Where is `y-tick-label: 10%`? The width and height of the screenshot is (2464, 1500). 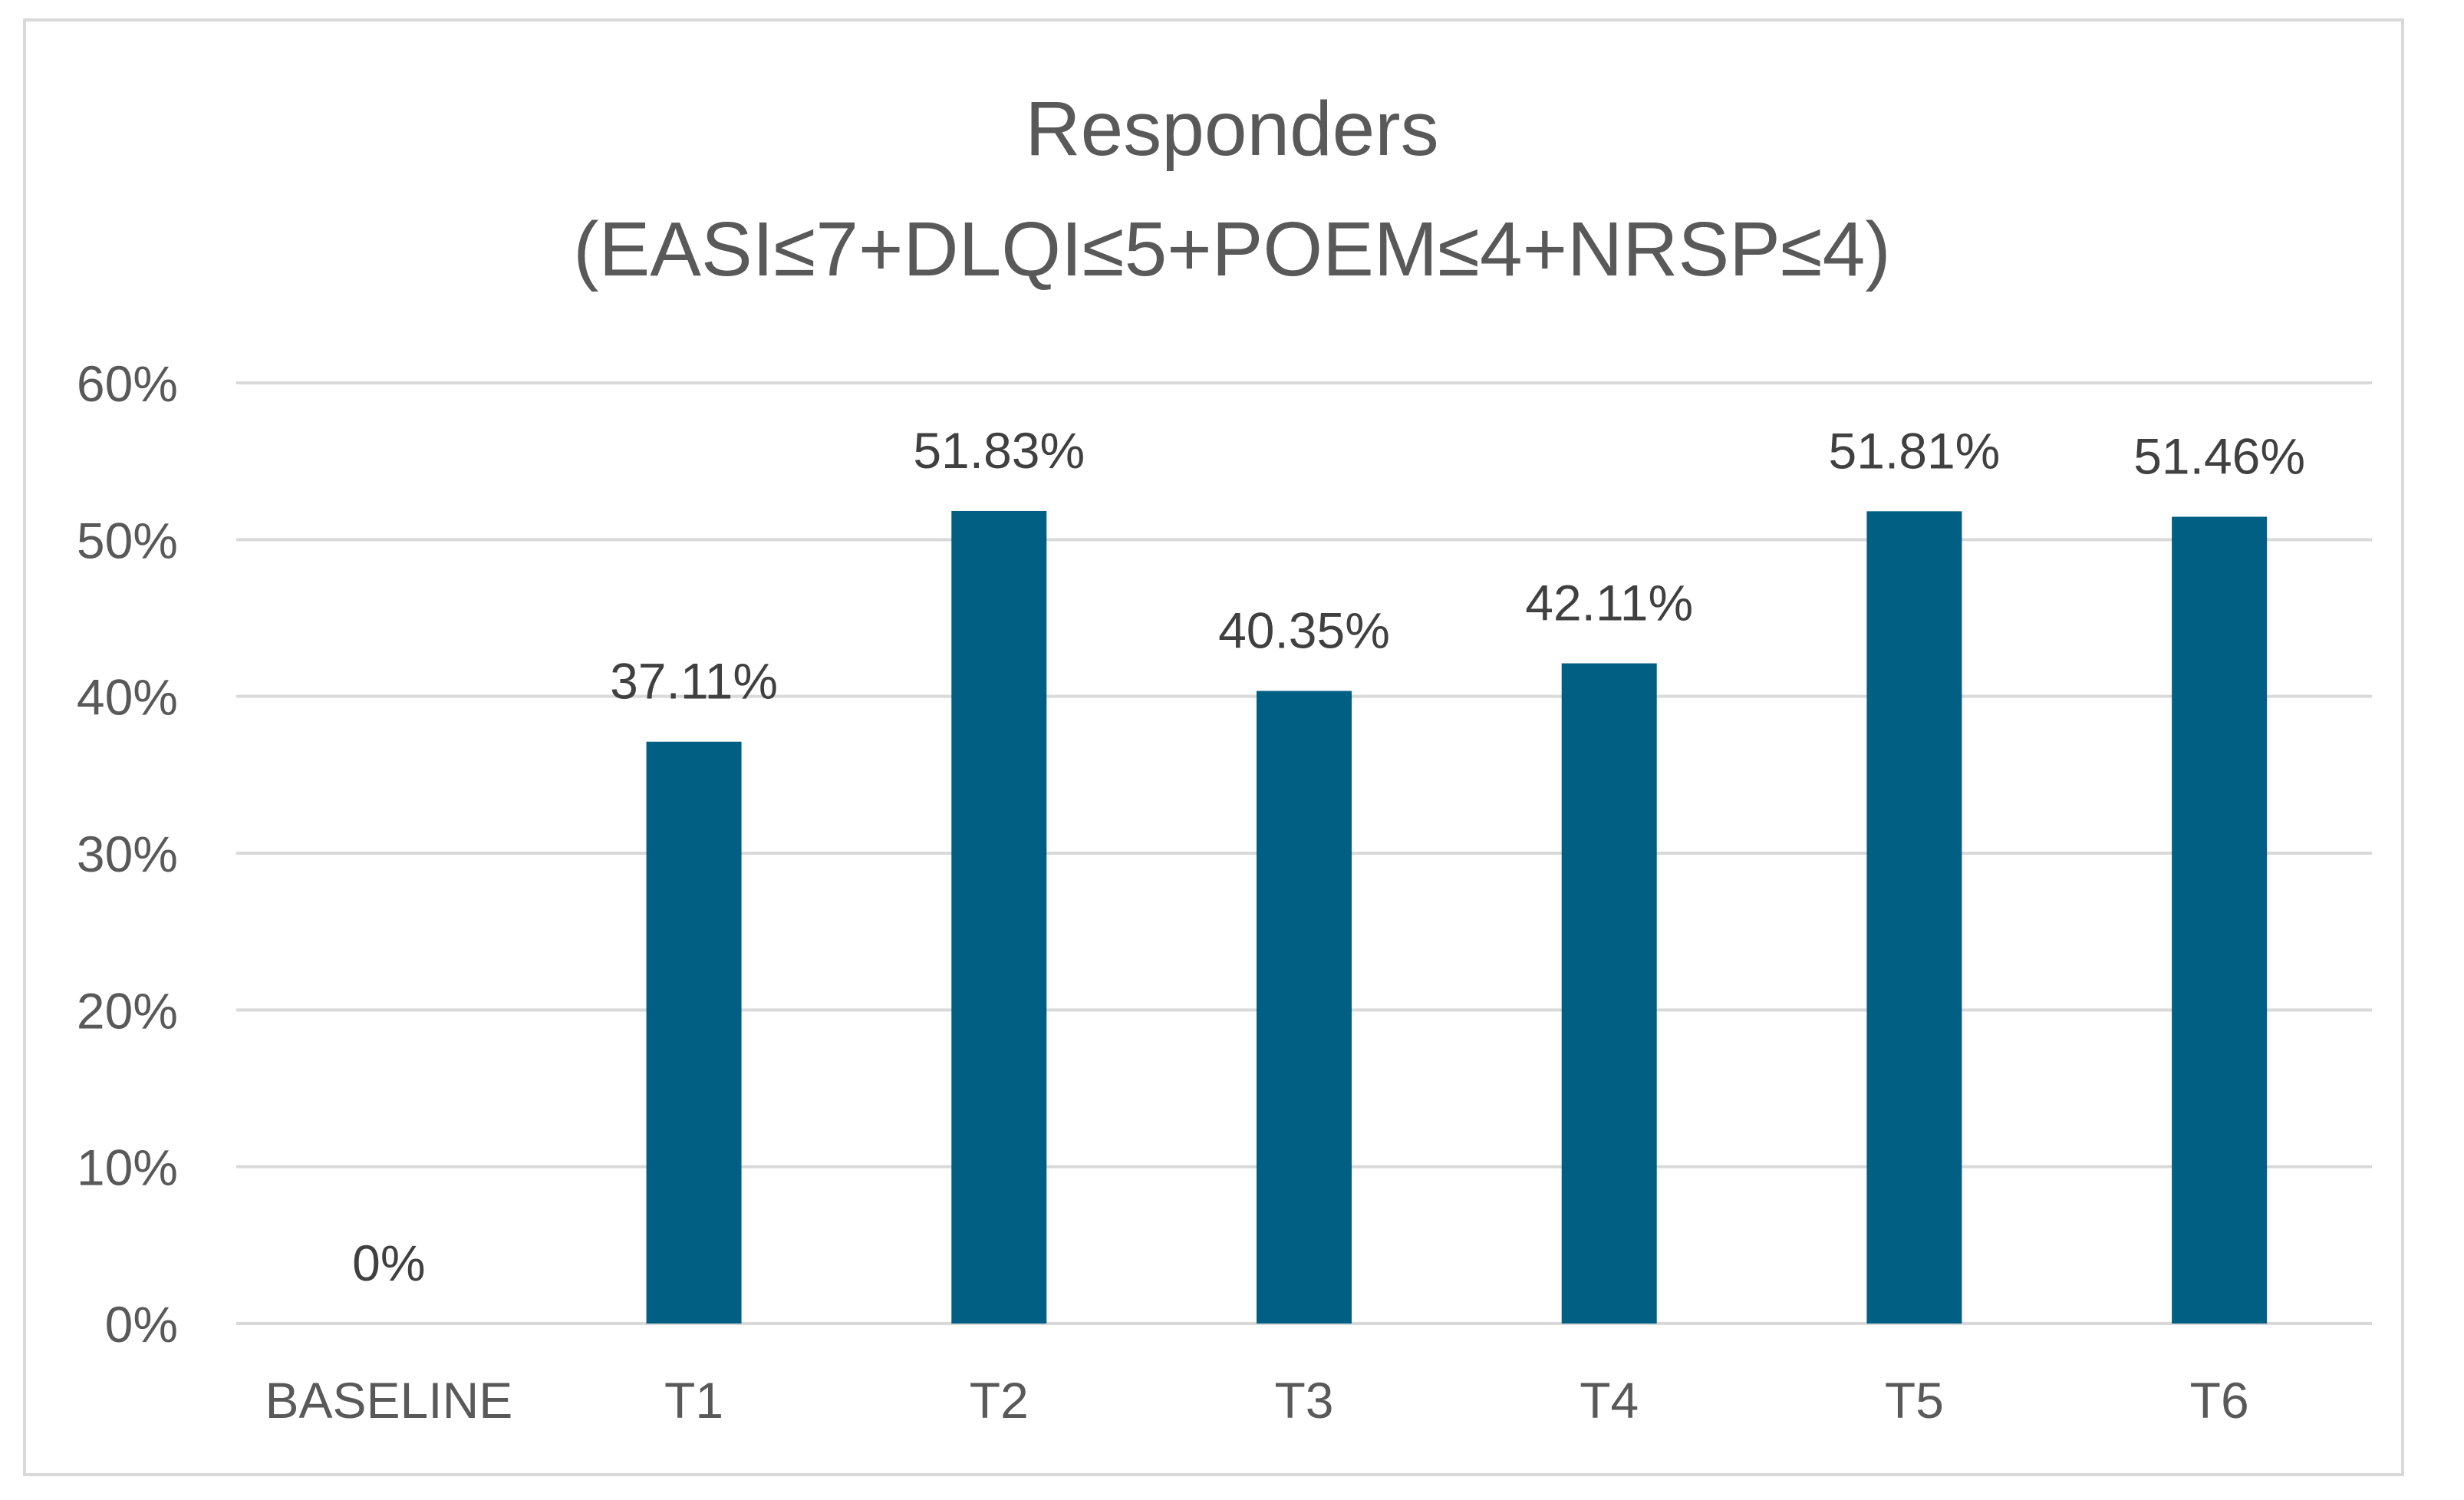 y-tick-label: 10% is located at coordinates (127, 1167).